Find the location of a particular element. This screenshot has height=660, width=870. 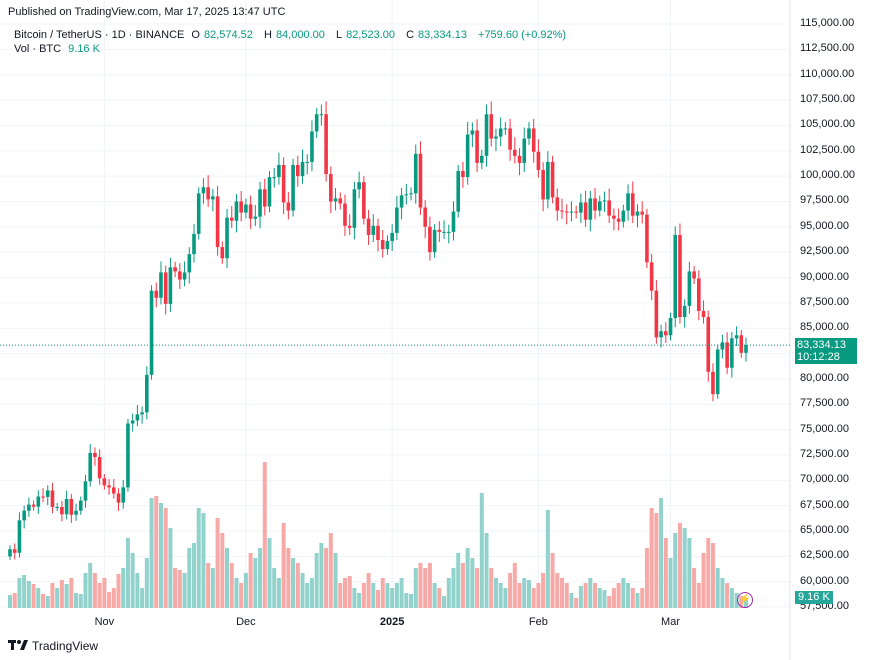

y-tick-label: 85,000.00 is located at coordinates (824, 327).